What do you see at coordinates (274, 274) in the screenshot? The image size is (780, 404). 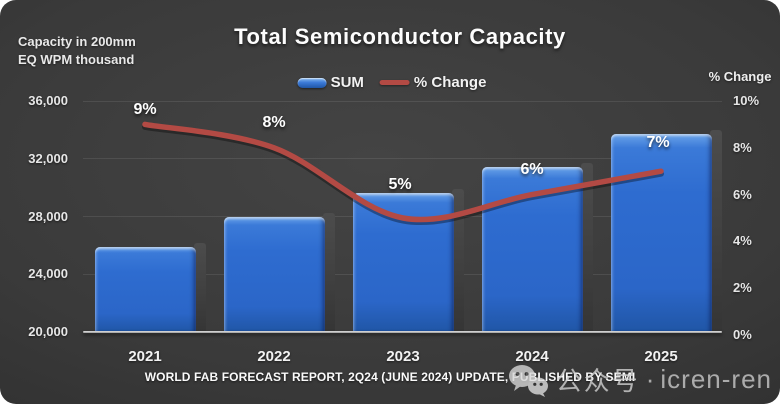 I see `bar-2022` at bounding box center [274, 274].